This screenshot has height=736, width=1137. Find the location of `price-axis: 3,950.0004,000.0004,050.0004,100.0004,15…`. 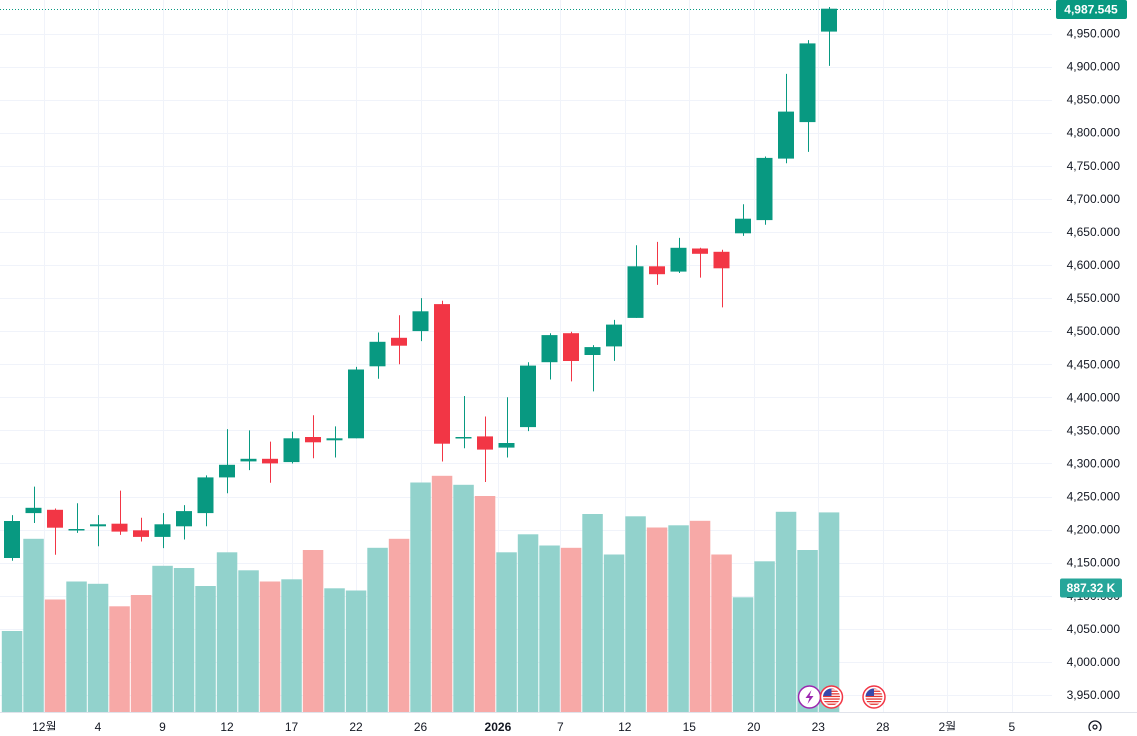

price-axis: 3,950.0004,000.0004,050.0004,100.0004,15… is located at coordinates (1094, 365).